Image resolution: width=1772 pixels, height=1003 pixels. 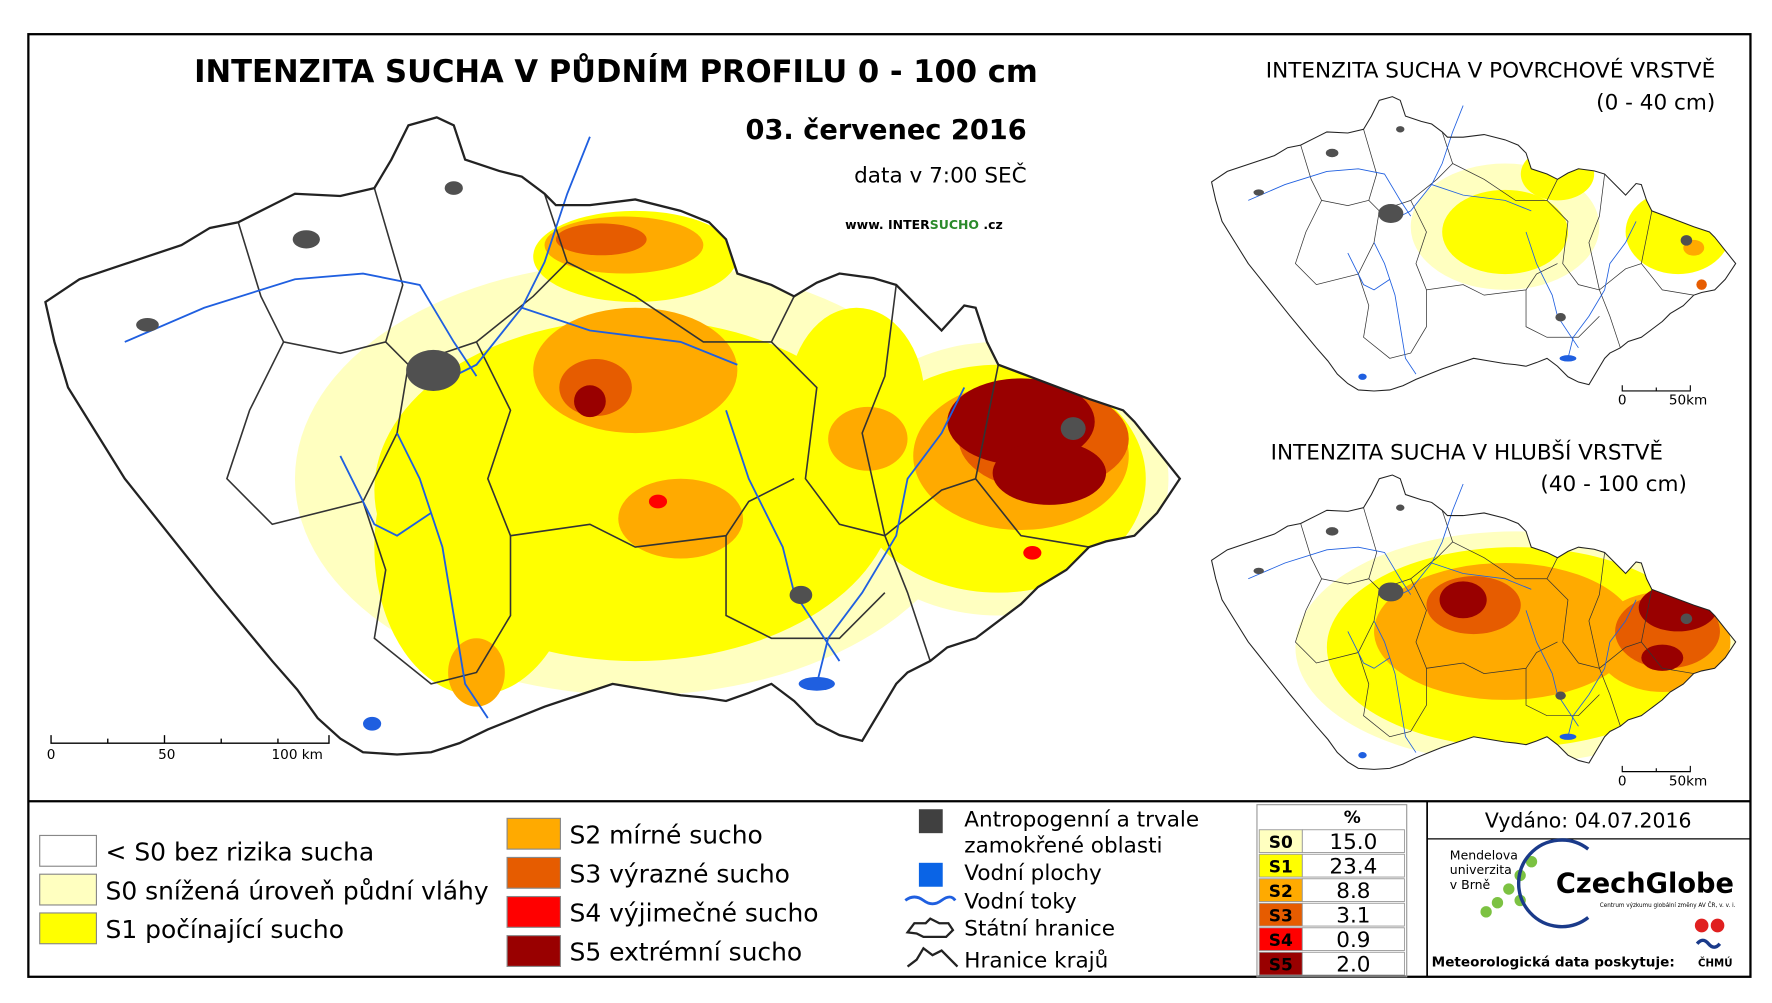 I want to click on table-class: S5, so click(x=1281, y=965).